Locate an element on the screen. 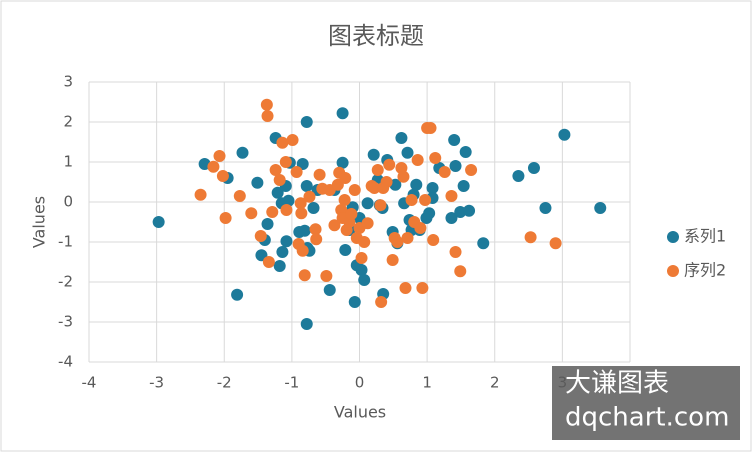  y-tick-label: 3 is located at coordinates (68, 82).